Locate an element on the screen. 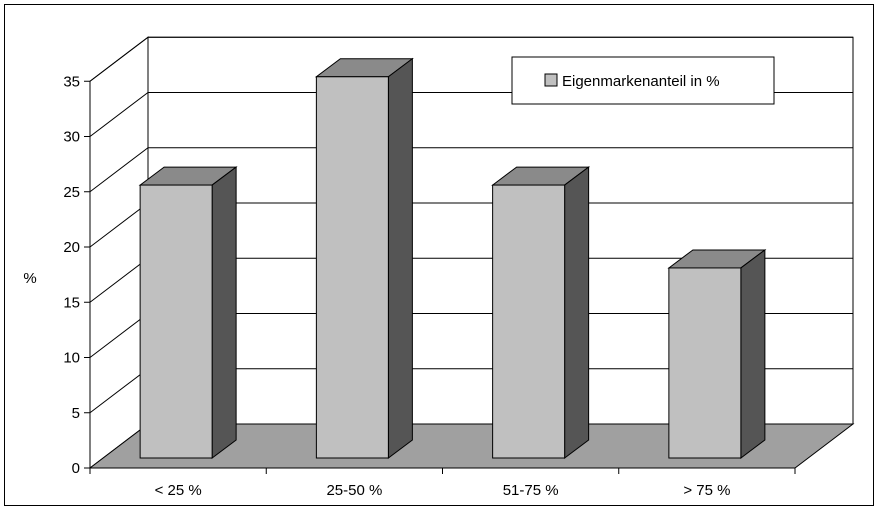 Image resolution: width=879 pixels, height=510 pixels. y-tick-label: 10 is located at coordinates (71, 358).